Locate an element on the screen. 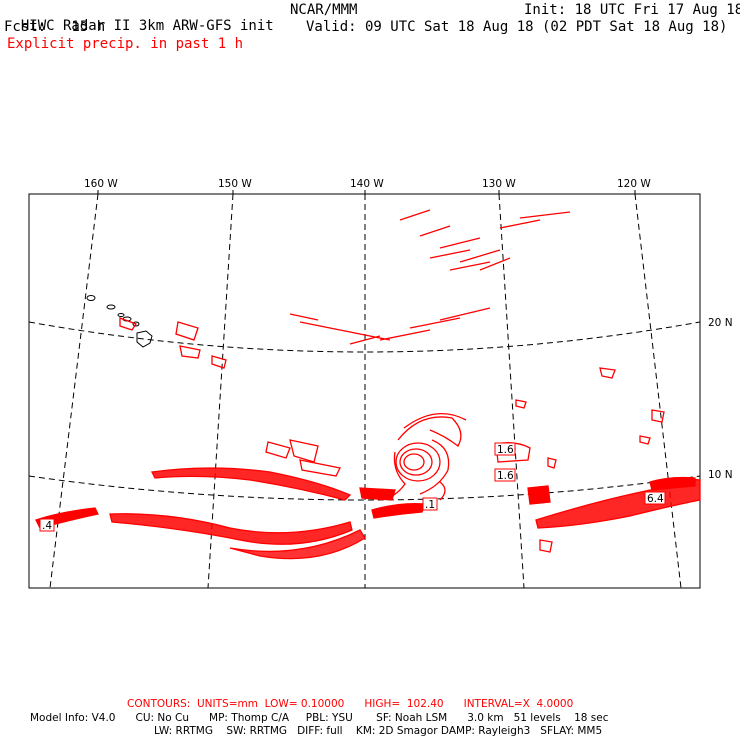 Image resolution: width=740 pixels, height=740 pixels. init-time: Init: 18 UTC Fri 17 Aug 18 is located at coordinates (632, 10).